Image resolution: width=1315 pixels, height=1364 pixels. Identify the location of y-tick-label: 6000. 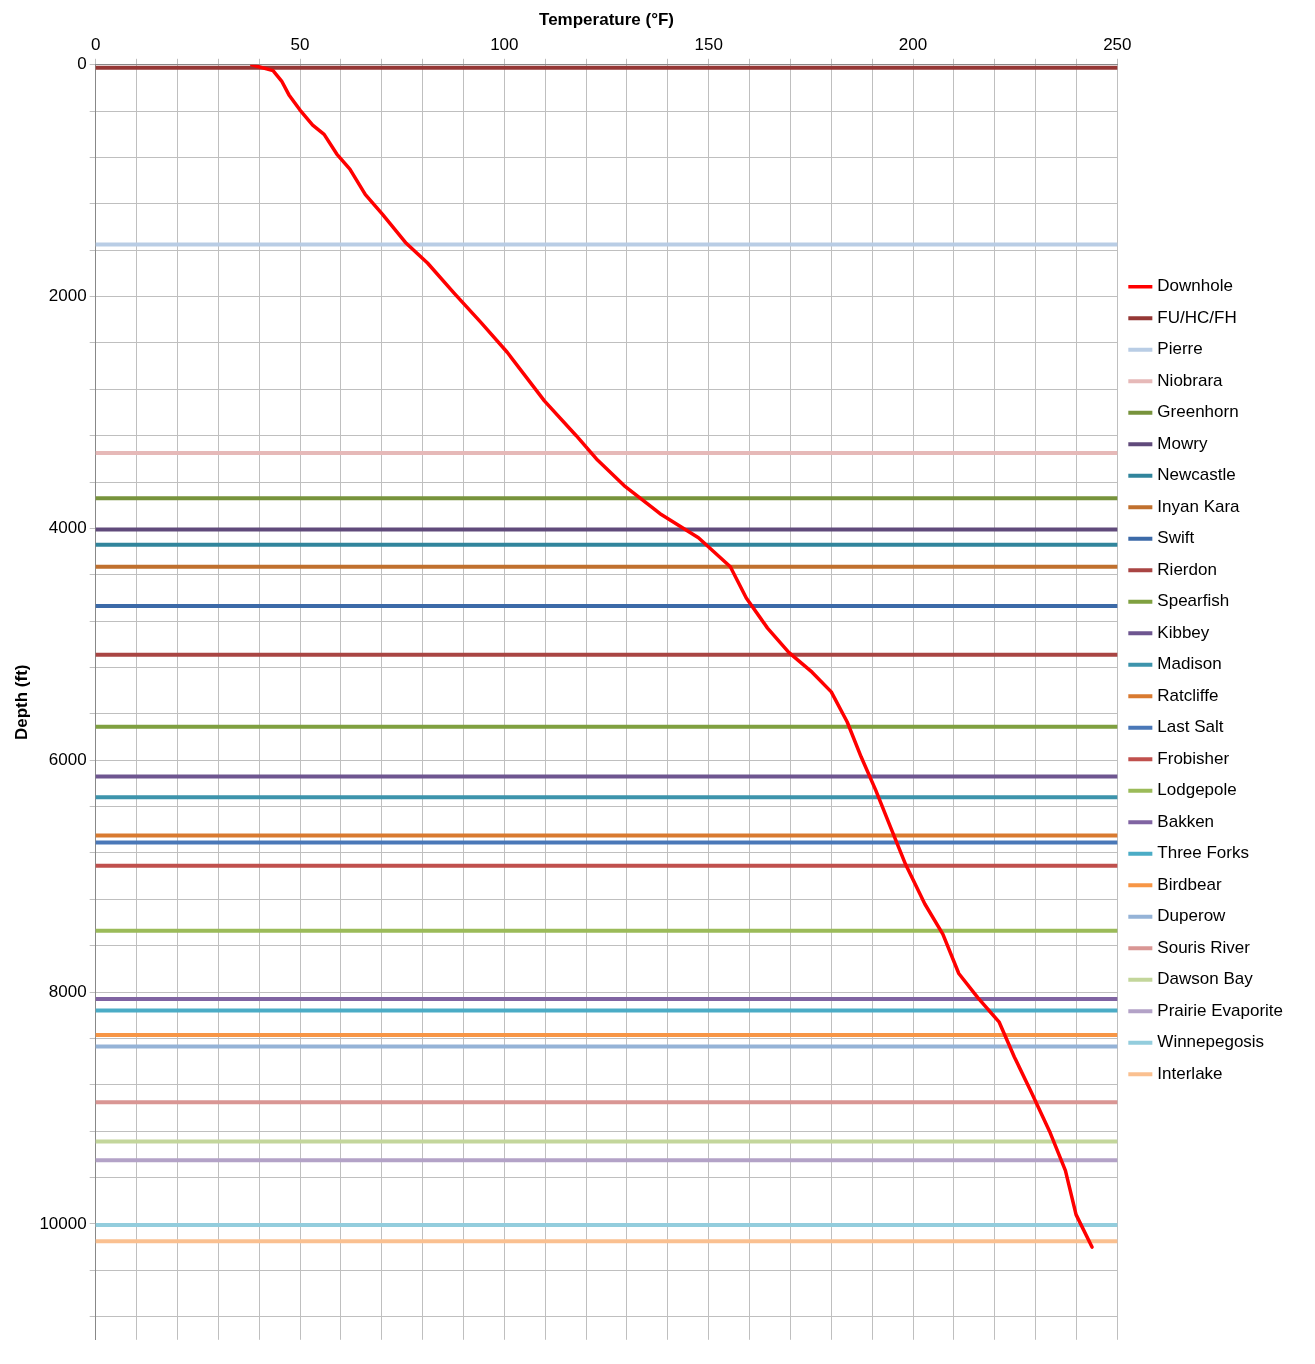
(67, 759).